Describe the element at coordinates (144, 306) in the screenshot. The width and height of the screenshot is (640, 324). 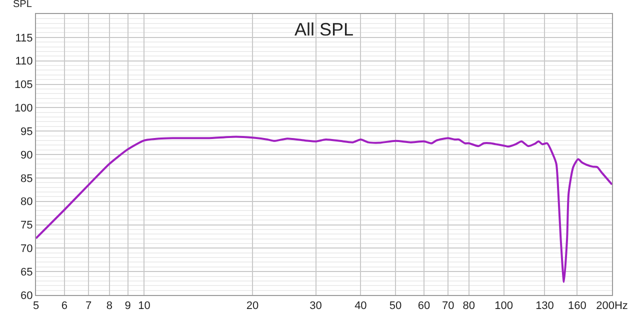
I see `x-tick-label: 10` at that location.